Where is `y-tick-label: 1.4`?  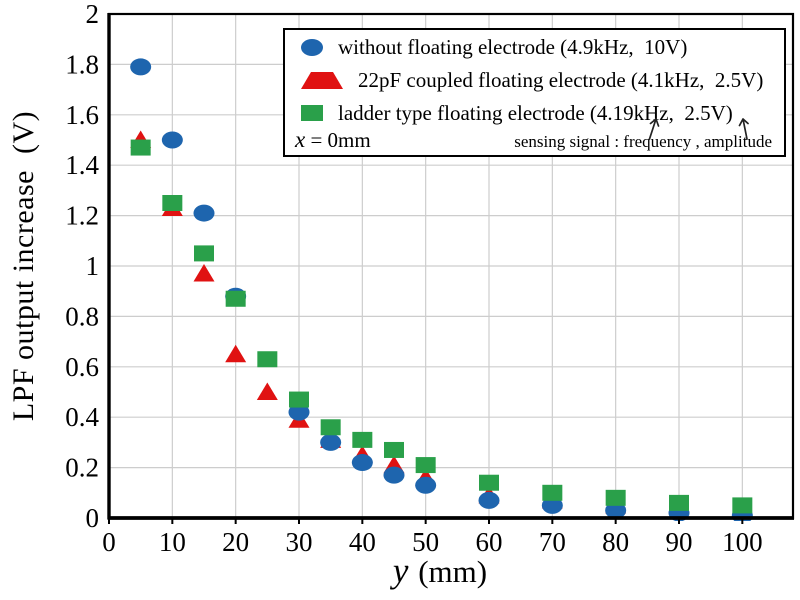
y-tick-label: 1.4 is located at coordinates (82, 165).